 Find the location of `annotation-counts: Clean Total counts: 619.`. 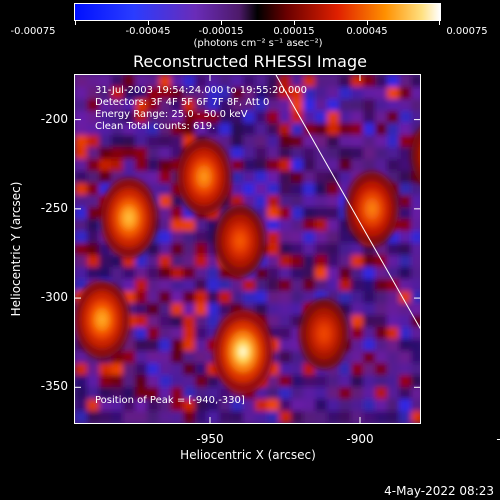

annotation-counts: Clean Total counts: 619. is located at coordinates (155, 126).